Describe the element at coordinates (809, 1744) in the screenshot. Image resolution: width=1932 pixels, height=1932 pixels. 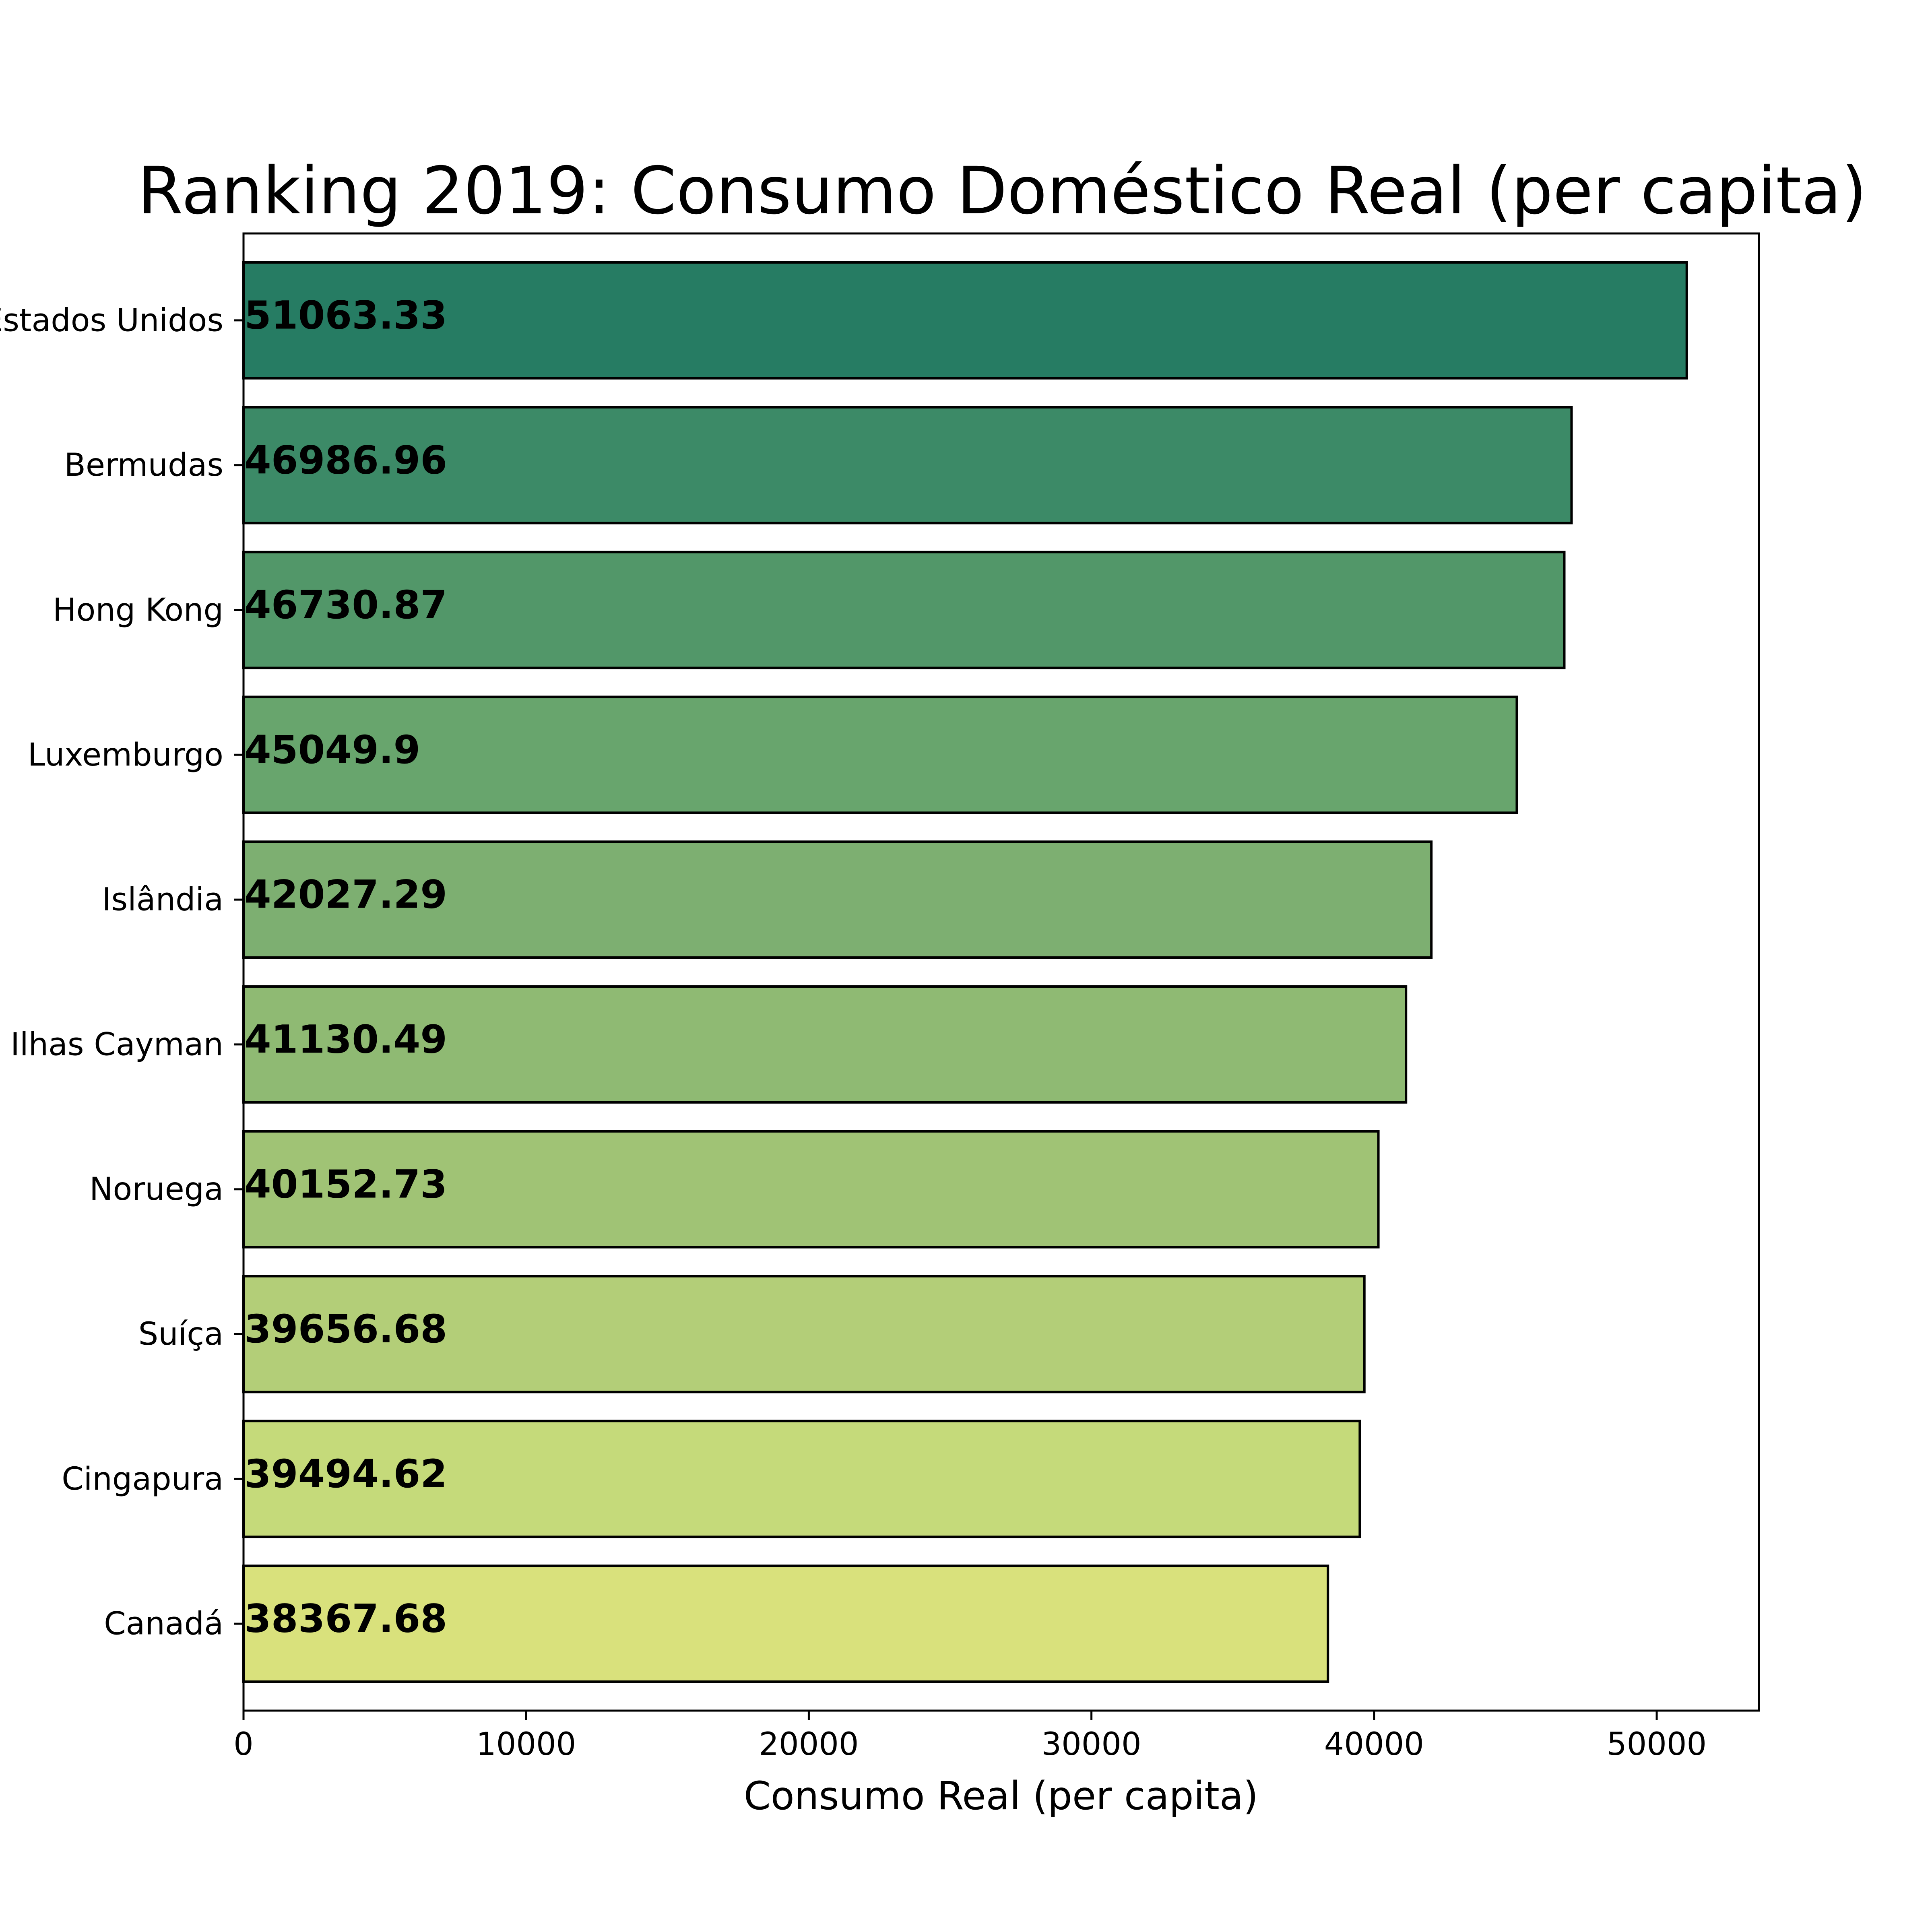
I see `x-tick-label: 20000` at that location.